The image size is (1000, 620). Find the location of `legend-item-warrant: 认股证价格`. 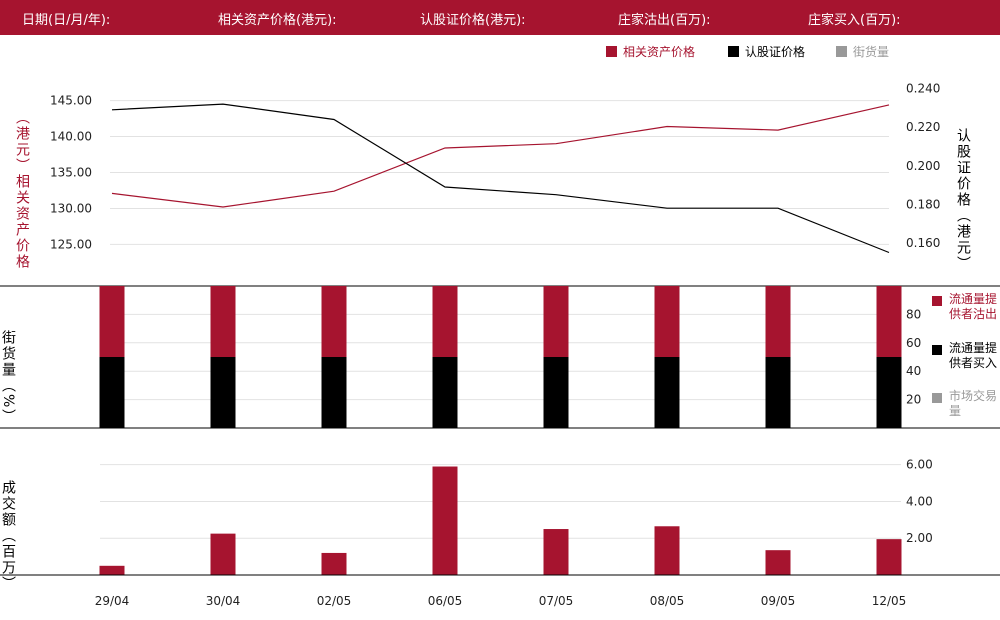

legend-item-warrant: 认股证价格 is located at coordinates (766, 51).